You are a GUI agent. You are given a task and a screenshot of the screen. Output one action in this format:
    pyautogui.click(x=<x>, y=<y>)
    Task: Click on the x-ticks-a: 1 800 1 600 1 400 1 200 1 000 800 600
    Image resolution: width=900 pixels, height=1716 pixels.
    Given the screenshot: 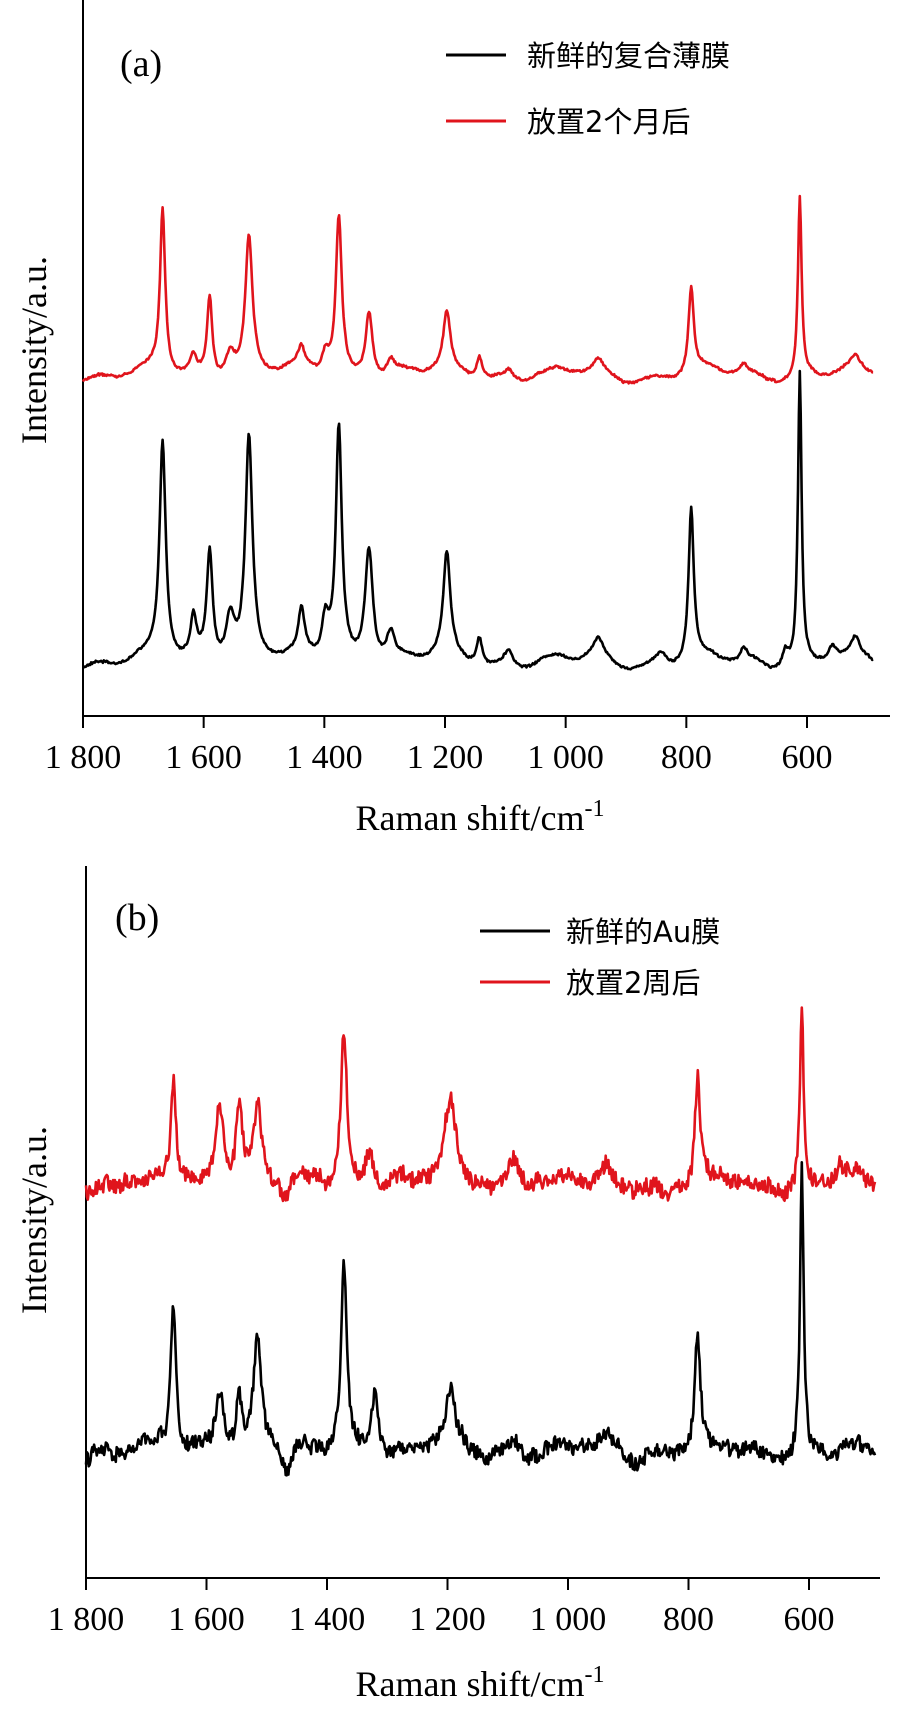 What is the action you would take?
    pyautogui.click(x=439, y=746)
    